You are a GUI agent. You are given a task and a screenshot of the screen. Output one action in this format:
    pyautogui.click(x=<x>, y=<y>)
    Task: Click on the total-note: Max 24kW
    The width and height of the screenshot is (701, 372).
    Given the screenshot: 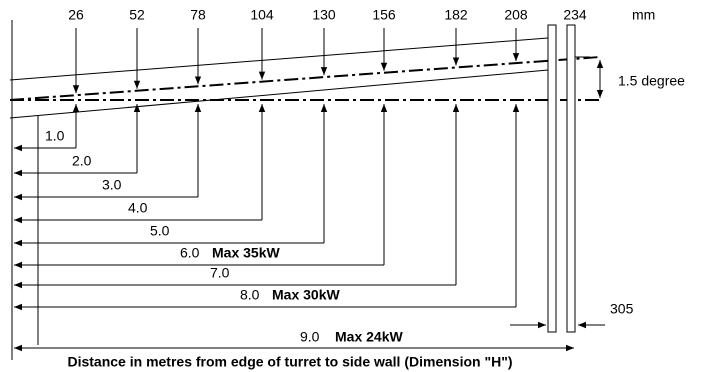 What is the action you would take?
    pyautogui.click(x=369, y=337)
    